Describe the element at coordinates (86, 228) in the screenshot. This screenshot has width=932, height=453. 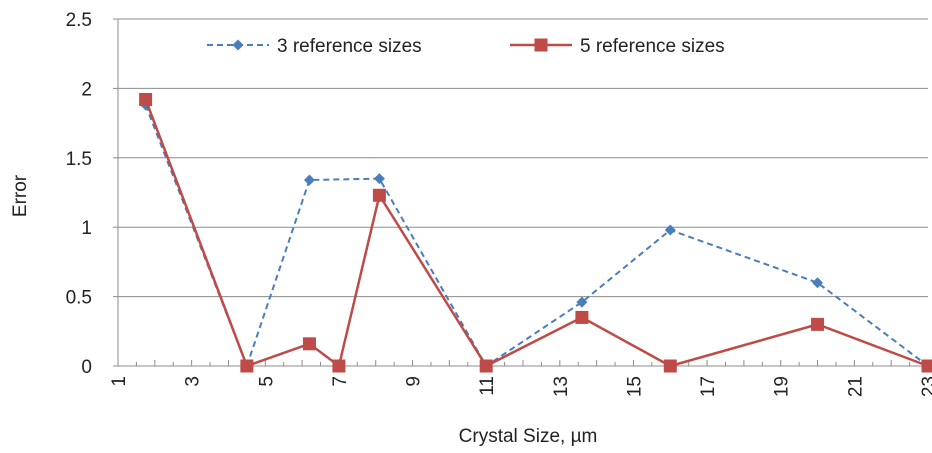
I see `y-tick-label: 1` at that location.